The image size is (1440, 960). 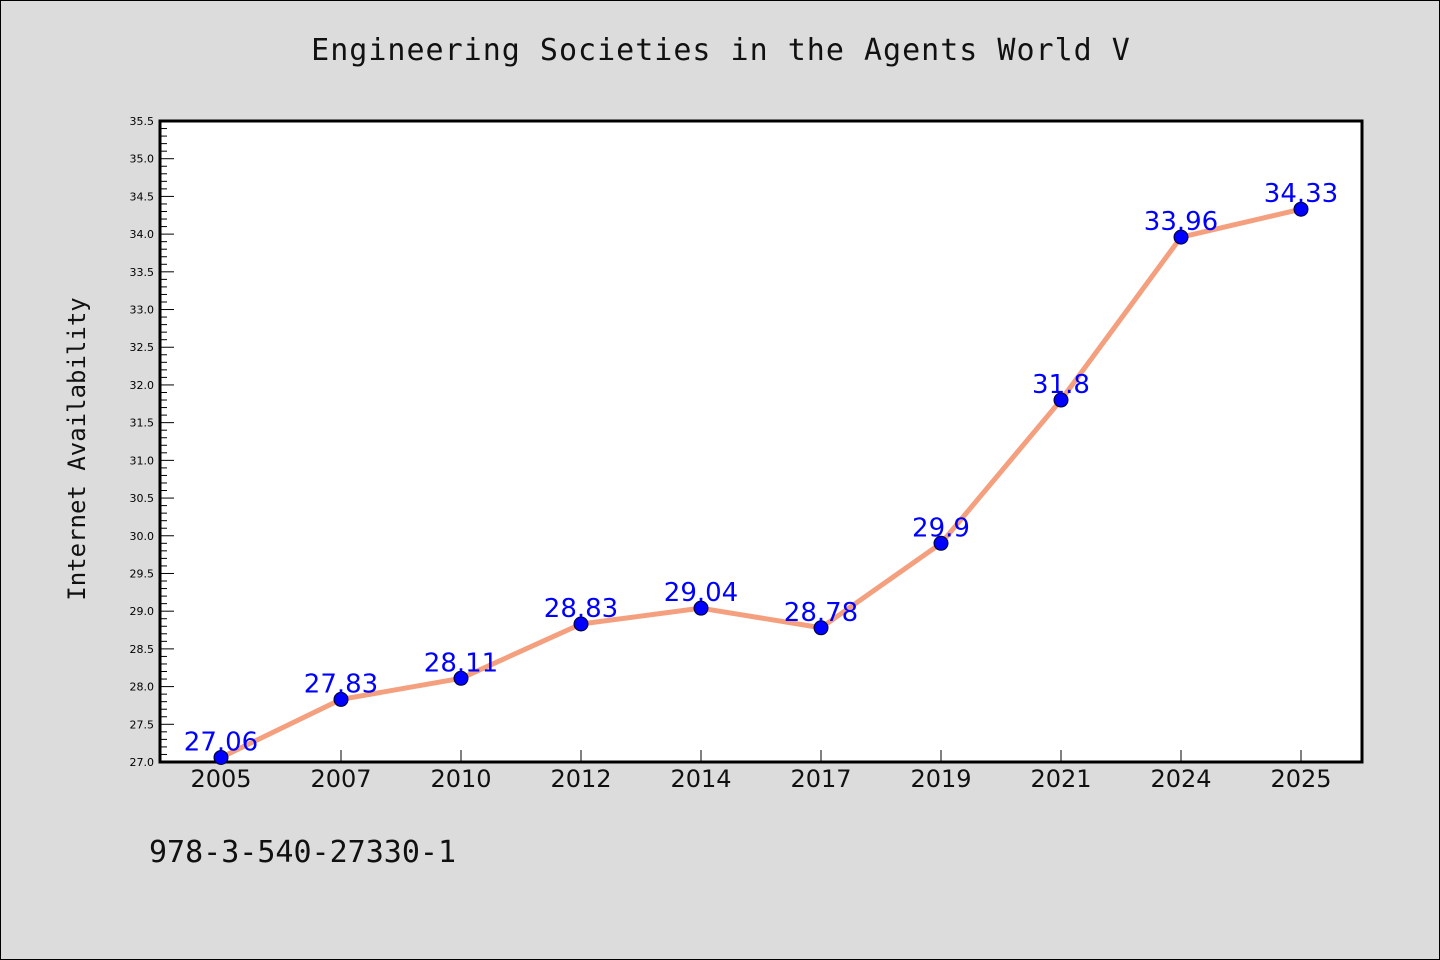 What do you see at coordinates (142, 573) in the screenshot?
I see `y-tick-label: 29.5` at bounding box center [142, 573].